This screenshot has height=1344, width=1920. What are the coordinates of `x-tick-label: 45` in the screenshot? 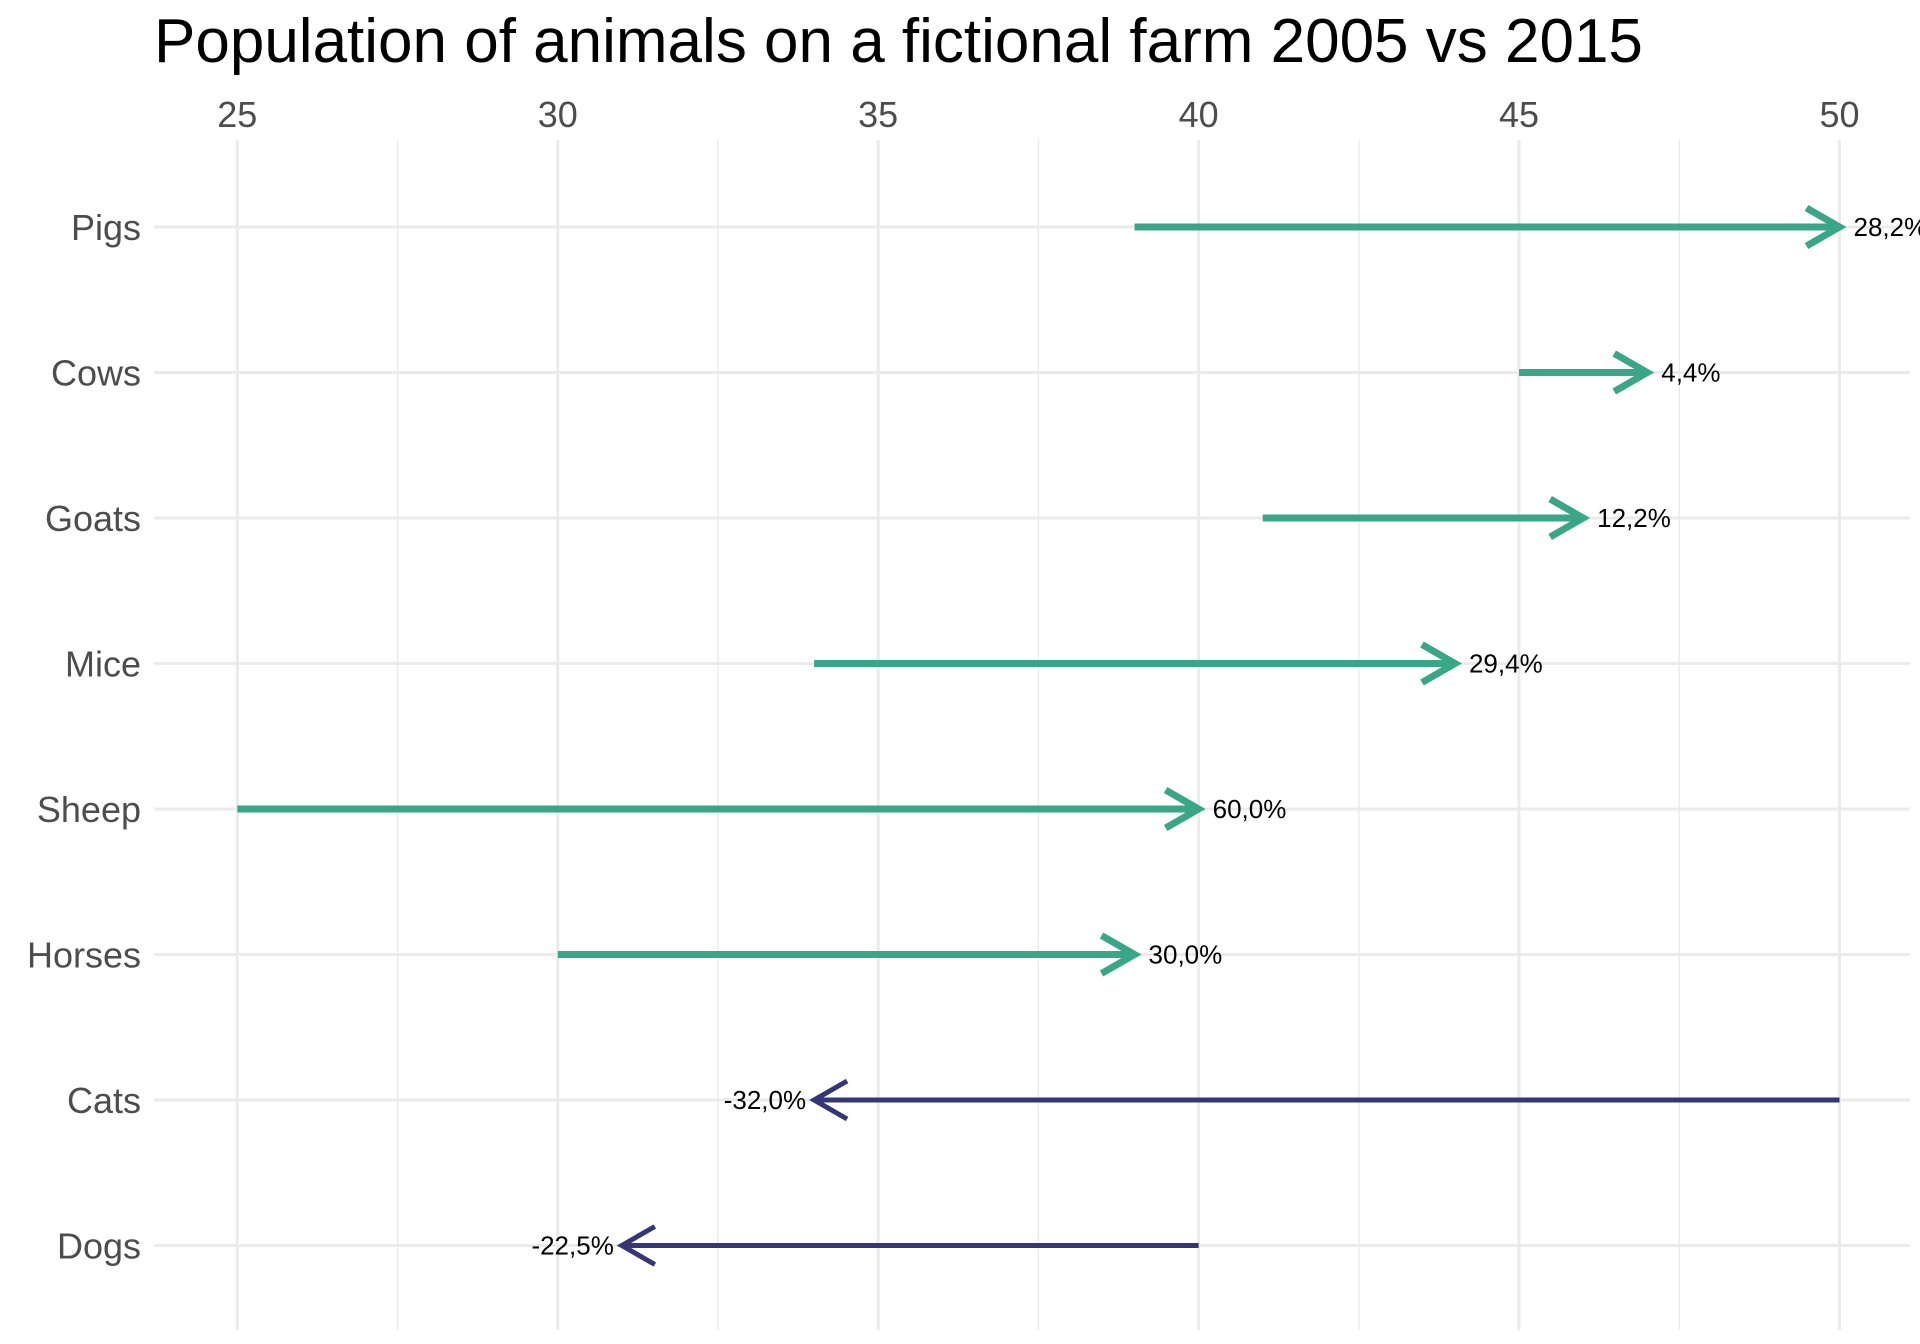 It's located at (1519, 114).